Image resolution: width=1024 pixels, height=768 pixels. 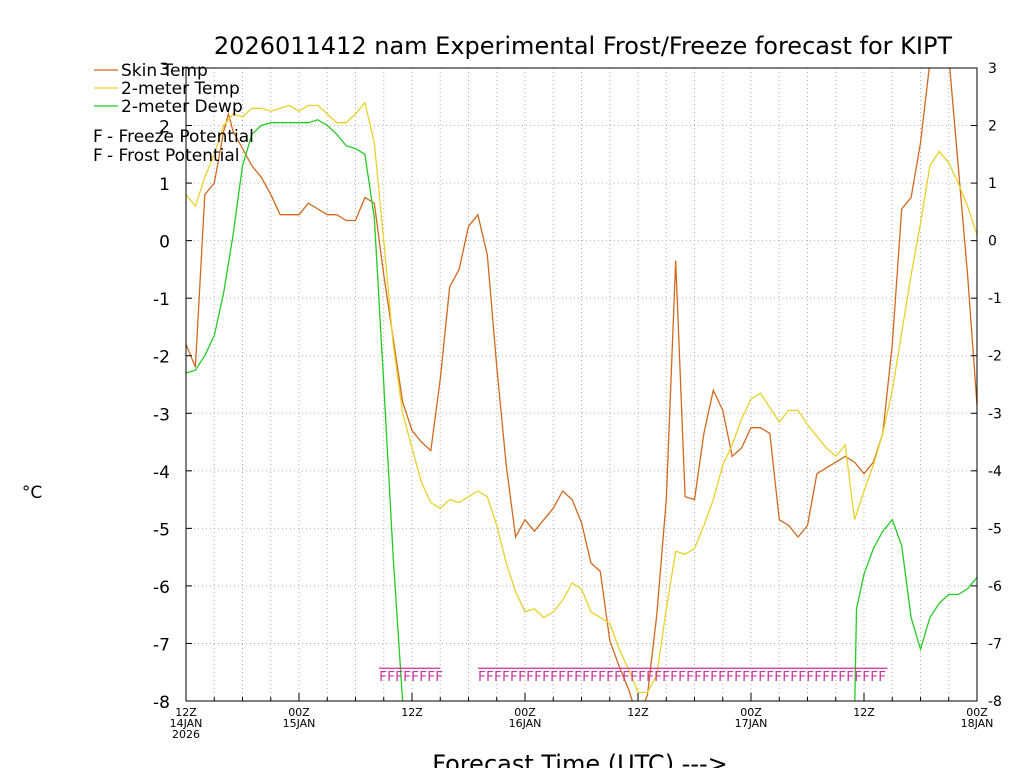 What do you see at coordinates (161, 703) in the screenshot?
I see `y-tick-label: -8` at bounding box center [161, 703].